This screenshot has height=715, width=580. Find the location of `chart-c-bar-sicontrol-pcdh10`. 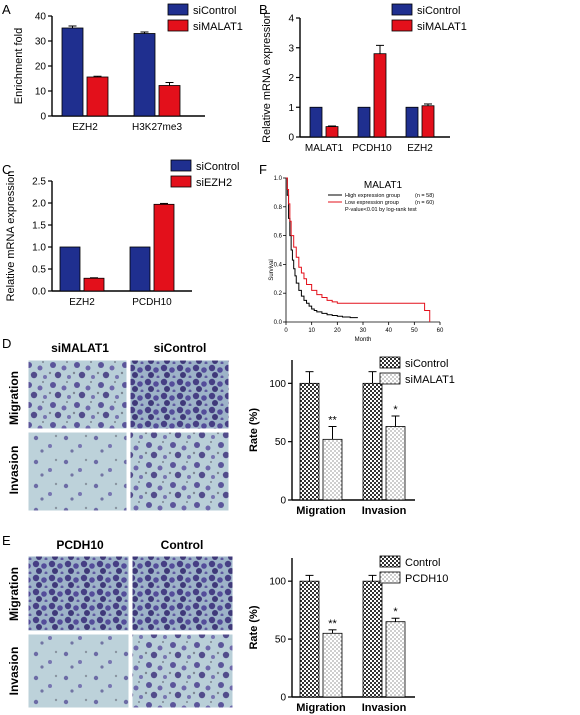

chart-c-bar-sicontrol-pcdh10 is located at coordinates (140, 269).